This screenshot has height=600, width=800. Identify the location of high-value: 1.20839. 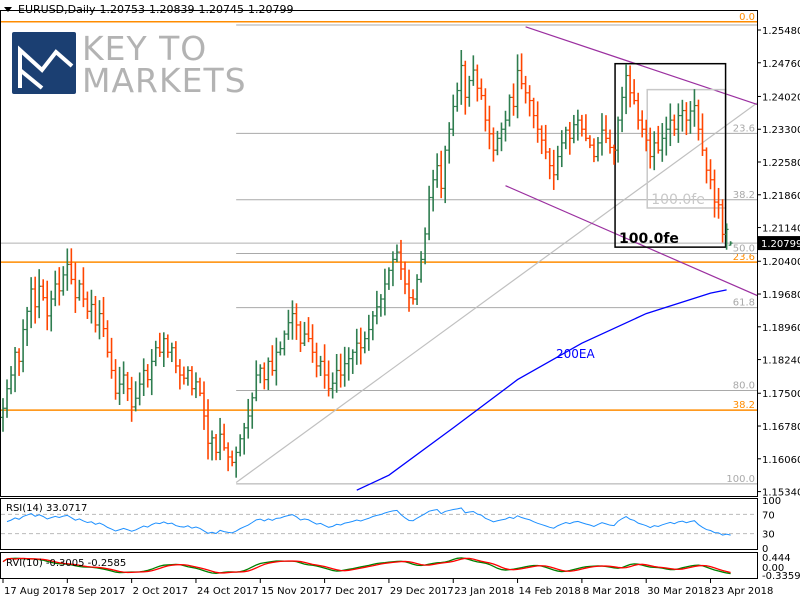
(171, 9).